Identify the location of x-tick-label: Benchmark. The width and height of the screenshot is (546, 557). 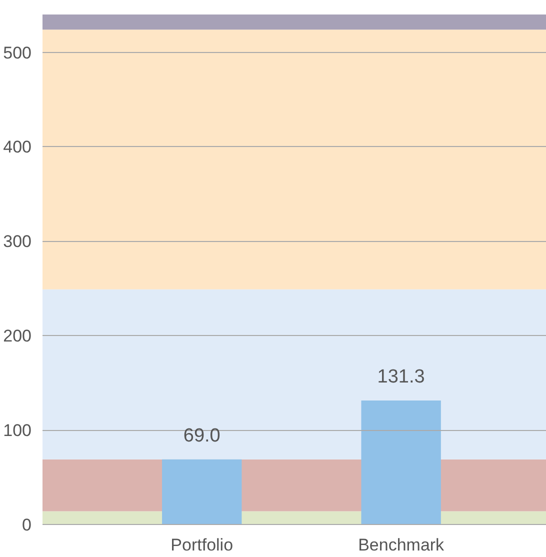
(401, 545).